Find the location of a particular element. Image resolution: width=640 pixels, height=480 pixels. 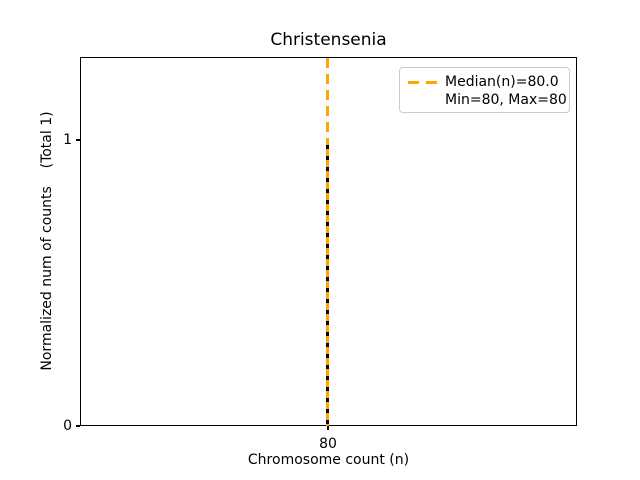

legend-entry-minmax: Min=80, Max=80 is located at coordinates (487, 100).